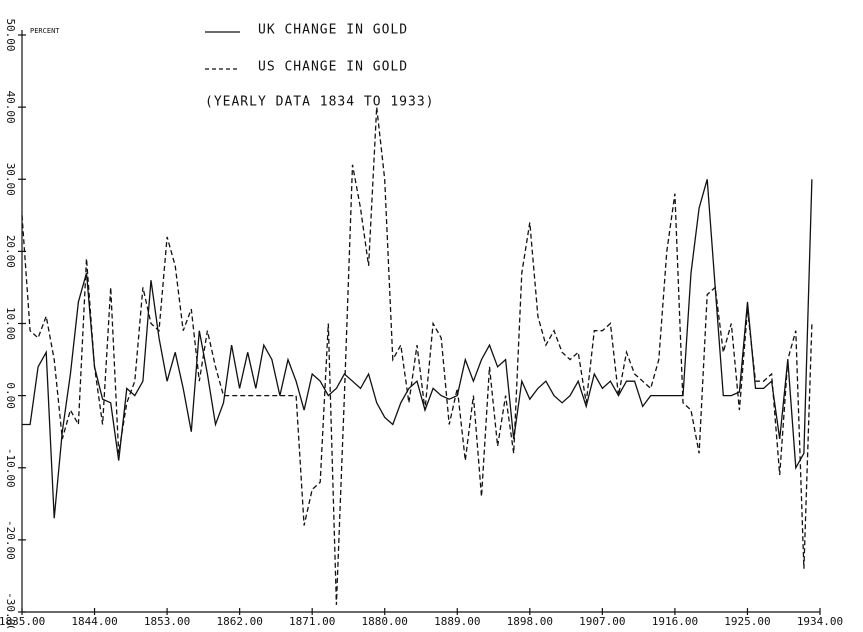 This screenshot has height=632, width=863. What do you see at coordinates (457, 621) in the screenshot?
I see `x-tick-label: 1889.00` at bounding box center [457, 621].